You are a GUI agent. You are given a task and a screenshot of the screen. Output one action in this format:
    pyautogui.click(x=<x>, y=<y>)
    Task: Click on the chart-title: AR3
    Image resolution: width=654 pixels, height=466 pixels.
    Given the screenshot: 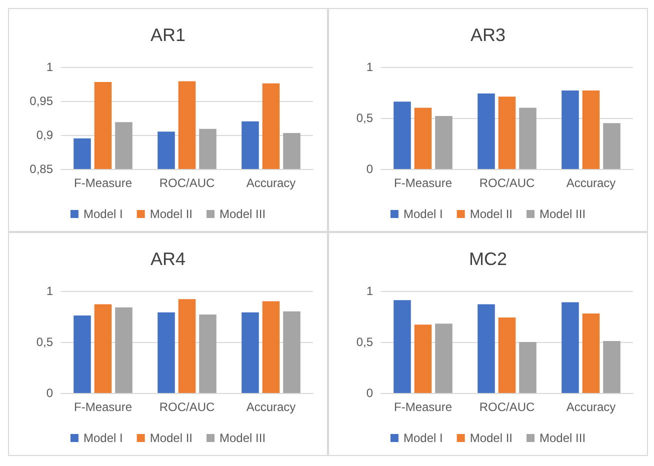 What is the action you would take?
    pyautogui.click(x=488, y=35)
    